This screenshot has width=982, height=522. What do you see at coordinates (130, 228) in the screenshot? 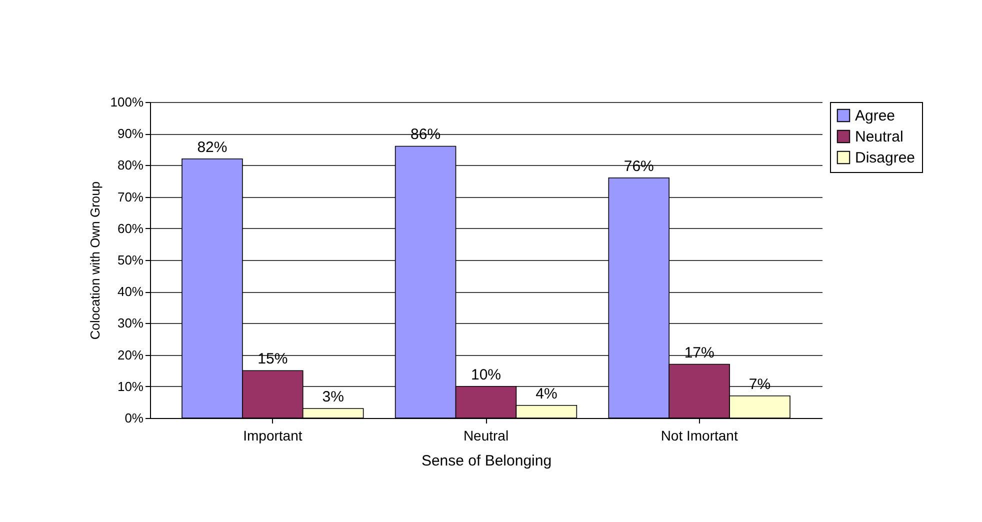
I see `y-tick-label: 60%` at bounding box center [130, 228].